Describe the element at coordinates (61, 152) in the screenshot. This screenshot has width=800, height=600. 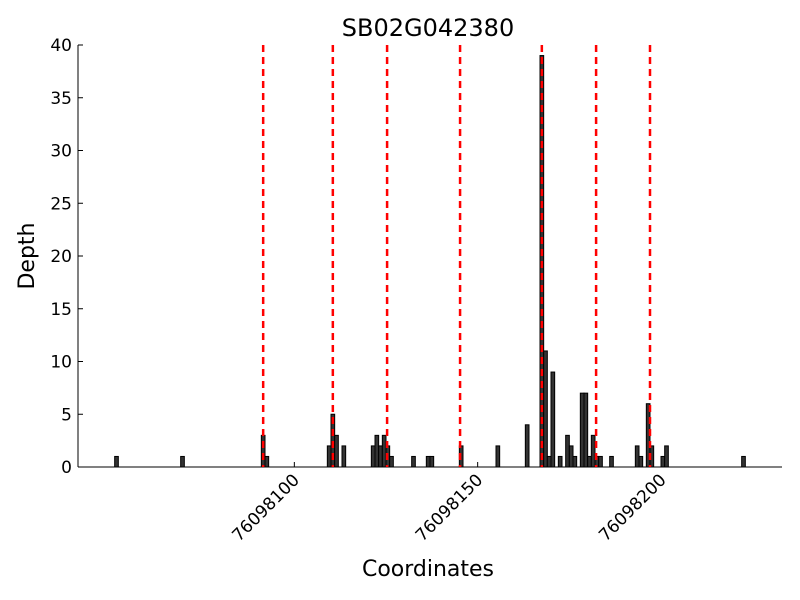
I see `y-tick-label: 30` at that location.